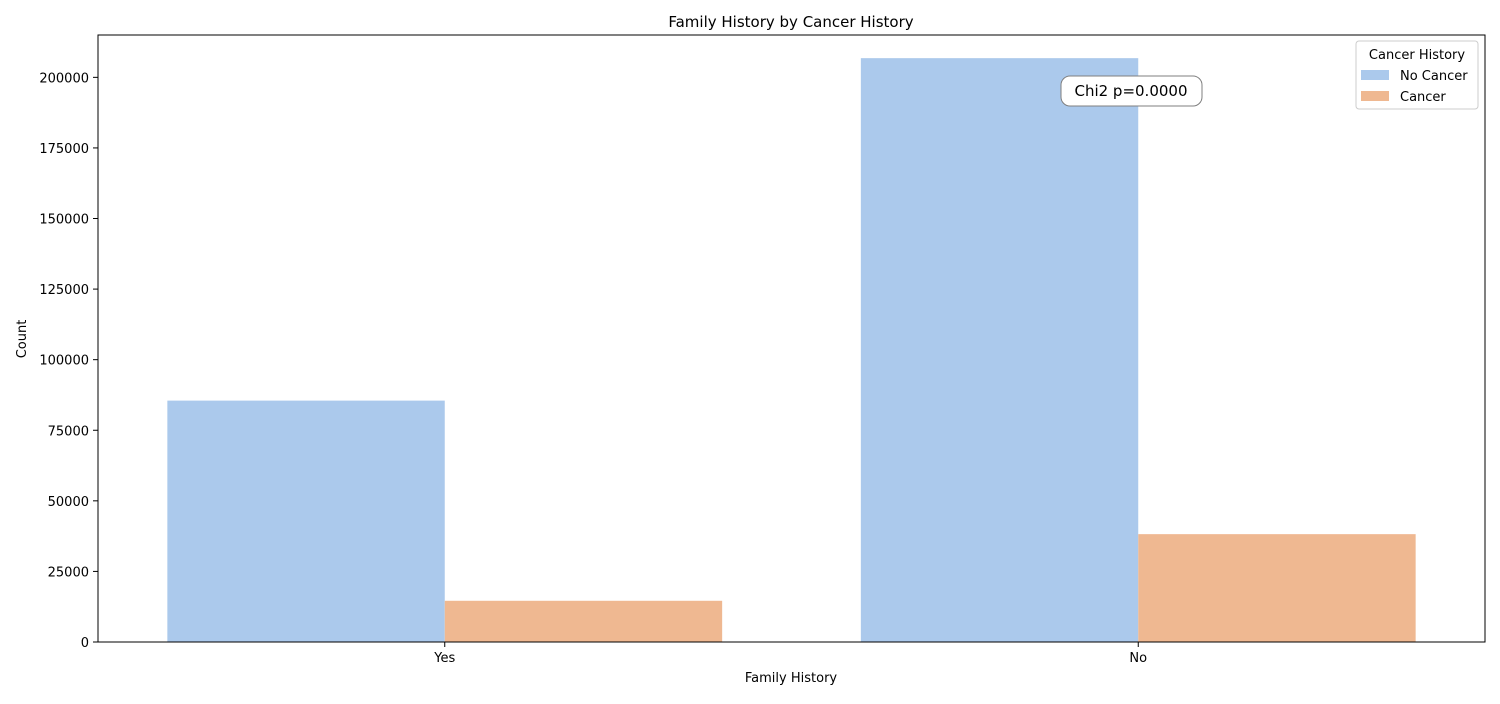  What do you see at coordinates (1423, 97) in the screenshot?
I see `legend-label-cancer: Cancer` at bounding box center [1423, 97].